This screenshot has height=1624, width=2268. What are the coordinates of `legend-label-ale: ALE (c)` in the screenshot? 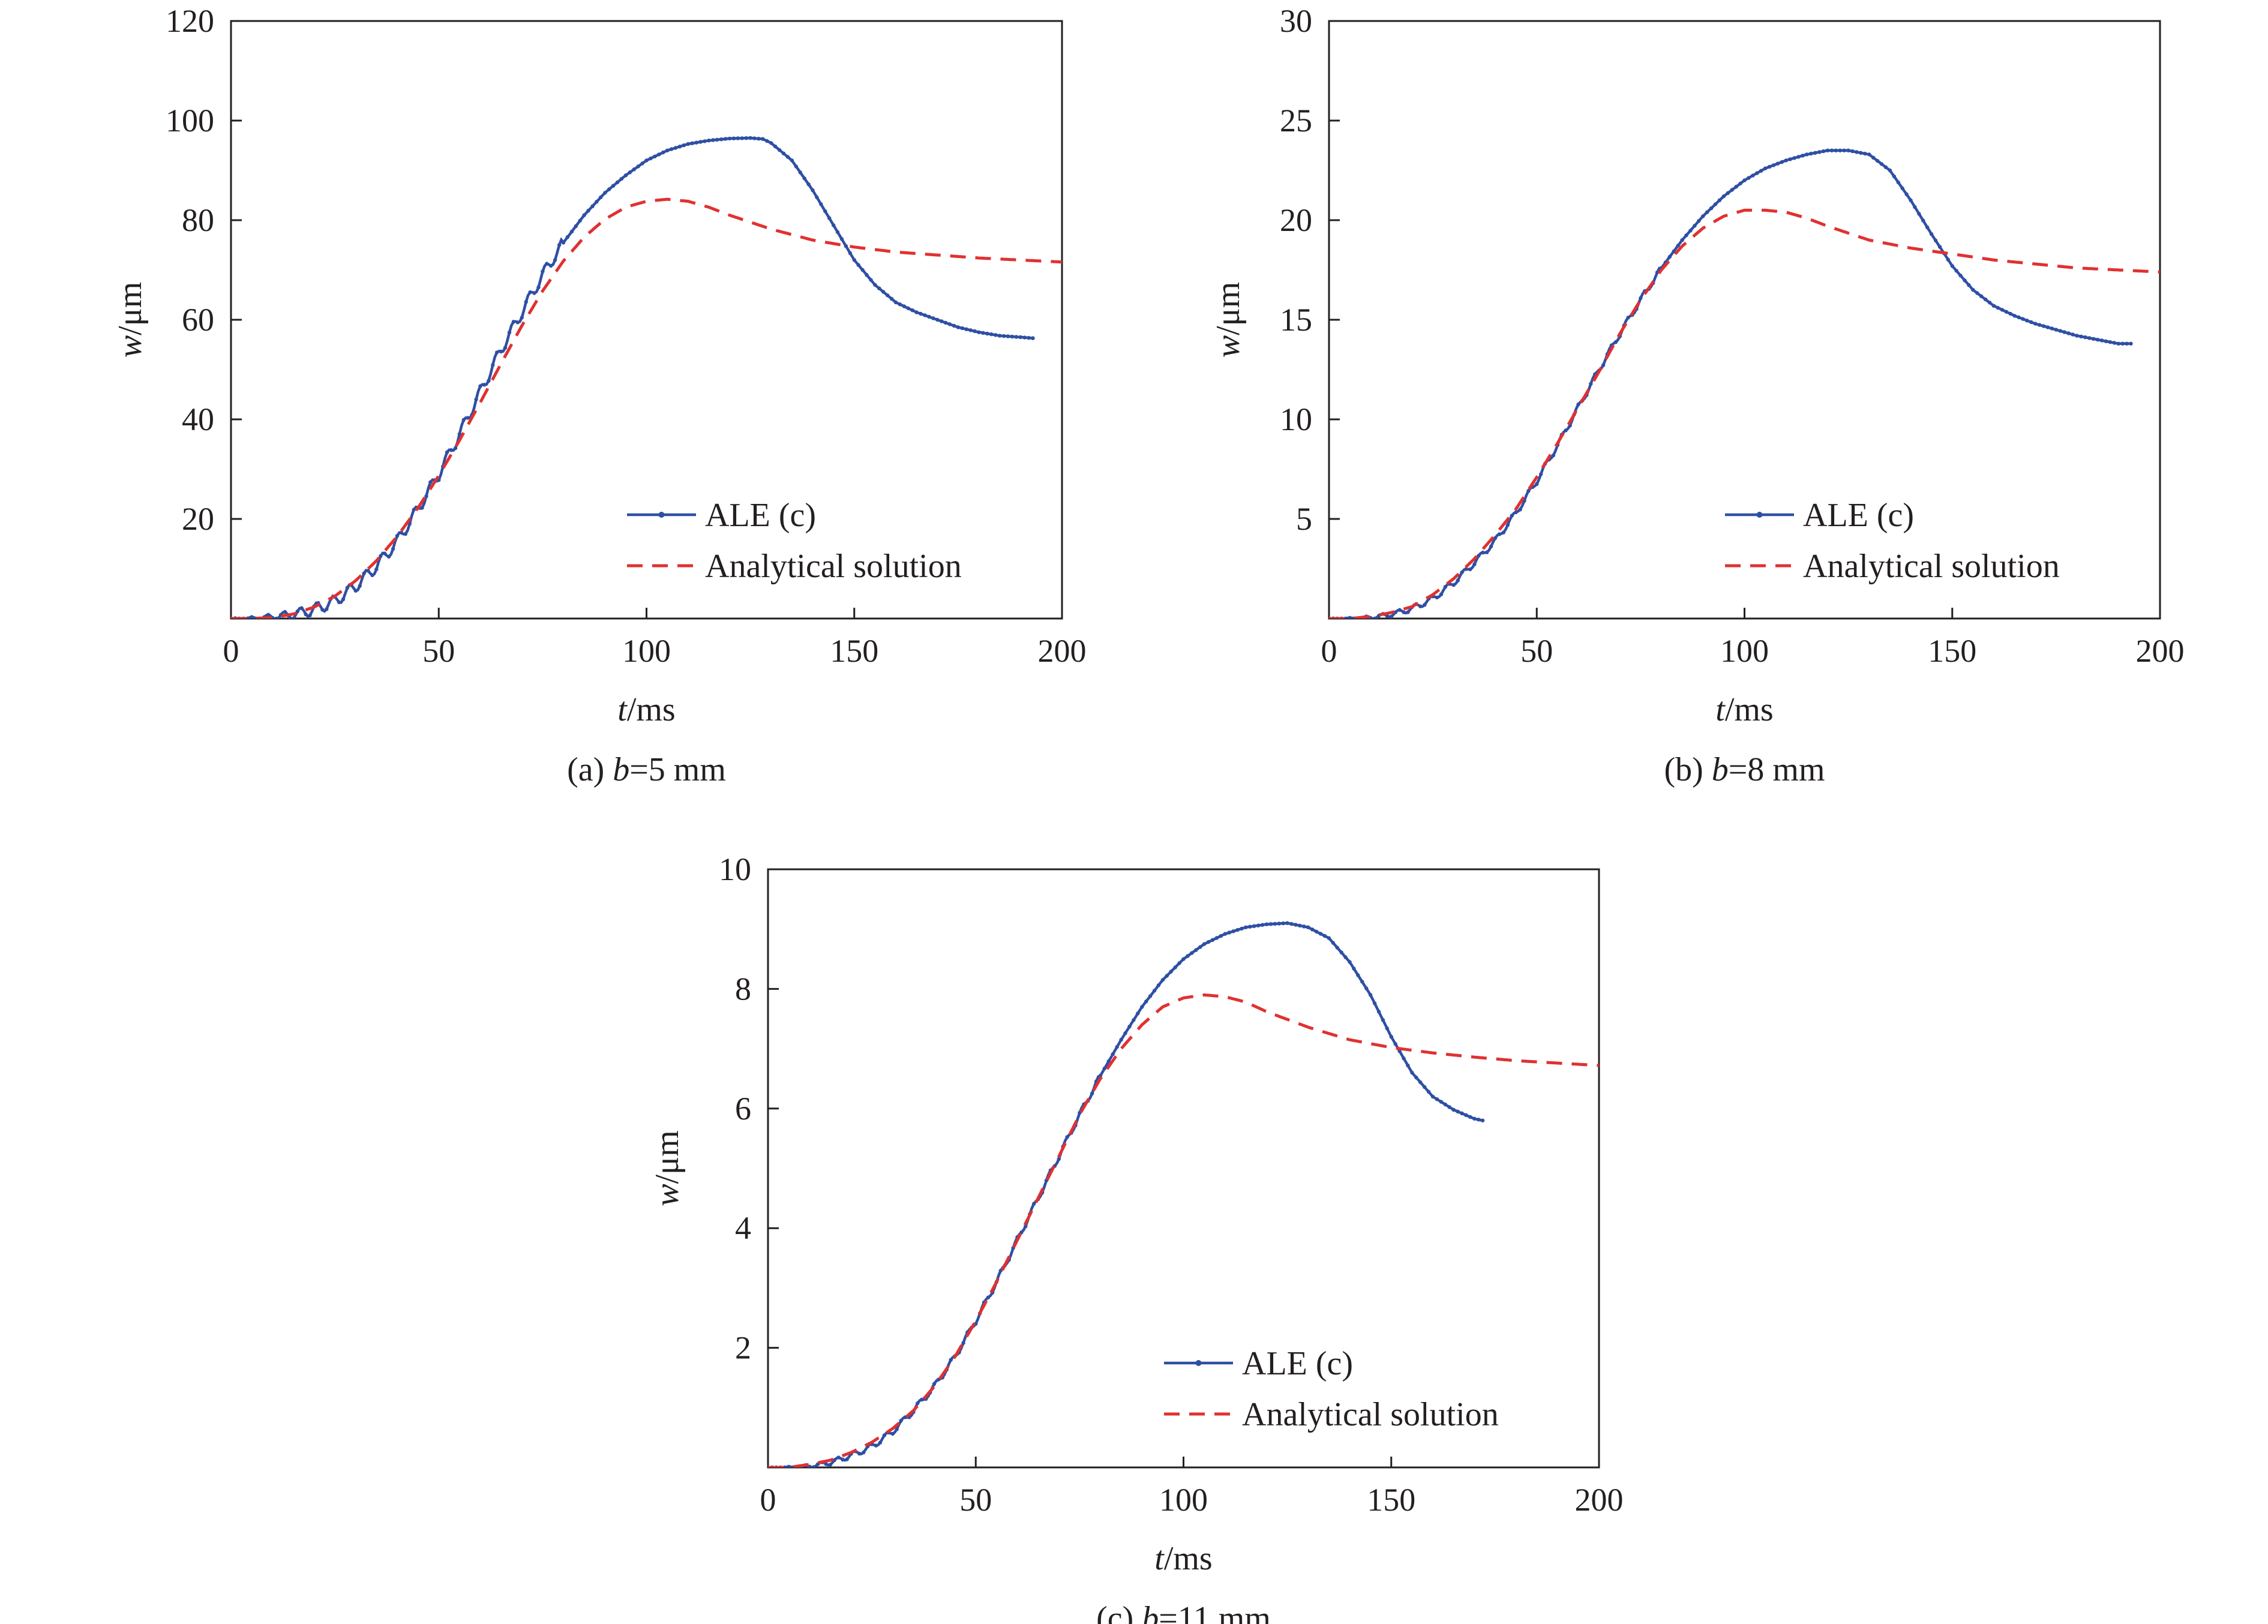 It's located at (1858, 515).